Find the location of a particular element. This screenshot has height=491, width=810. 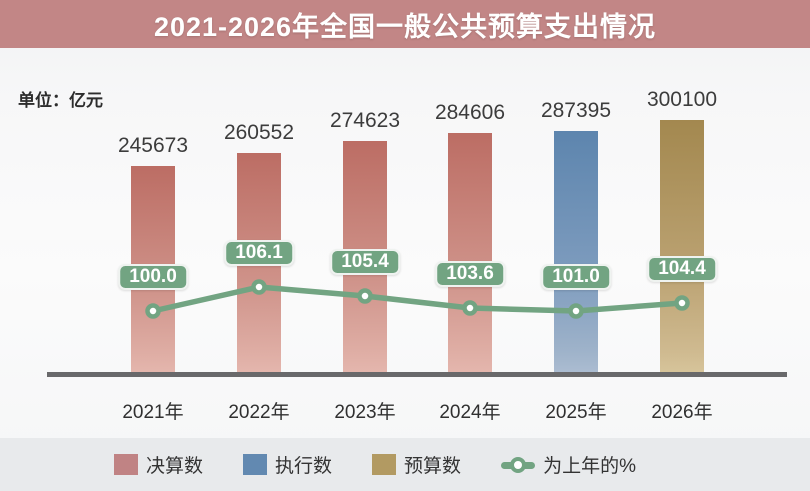

x-axis-tick-label: 2022年 is located at coordinates (259, 412).